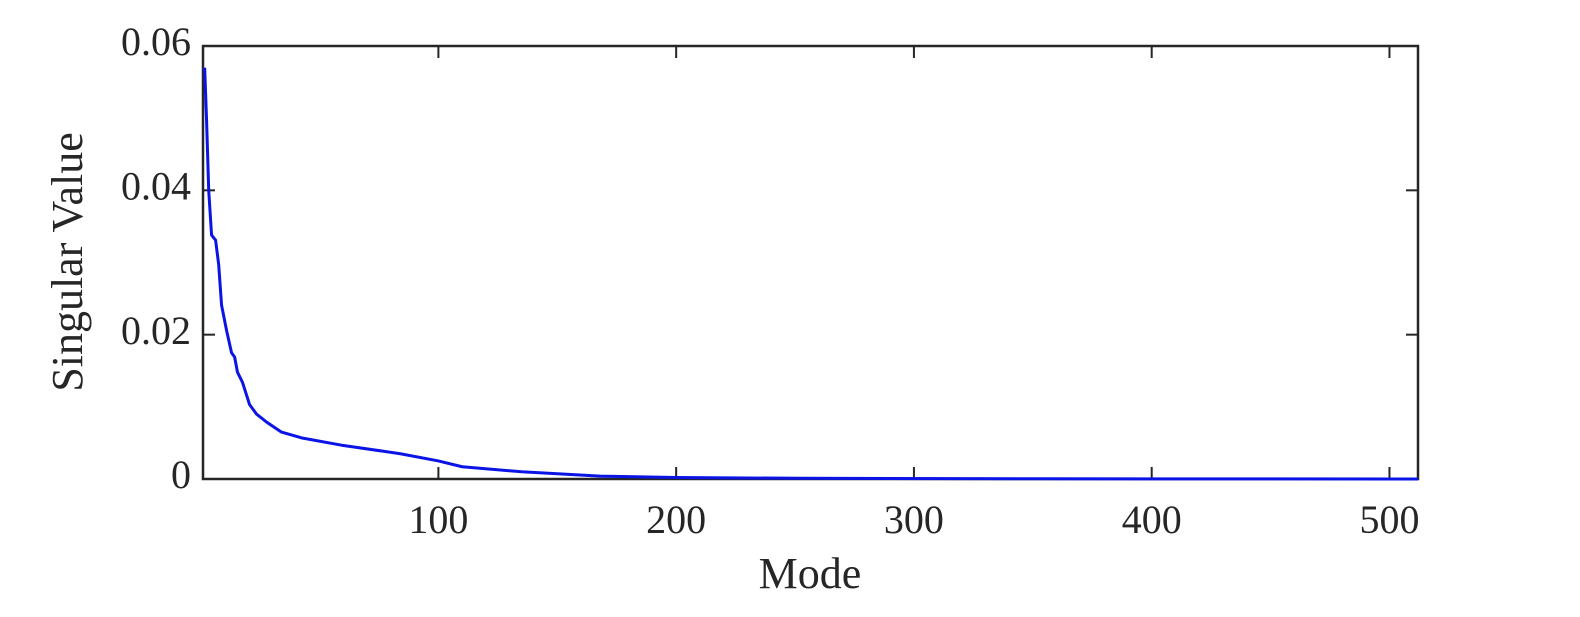 The width and height of the screenshot is (1580, 617). What do you see at coordinates (438, 519) in the screenshot?
I see `x-tick-label: 100` at bounding box center [438, 519].